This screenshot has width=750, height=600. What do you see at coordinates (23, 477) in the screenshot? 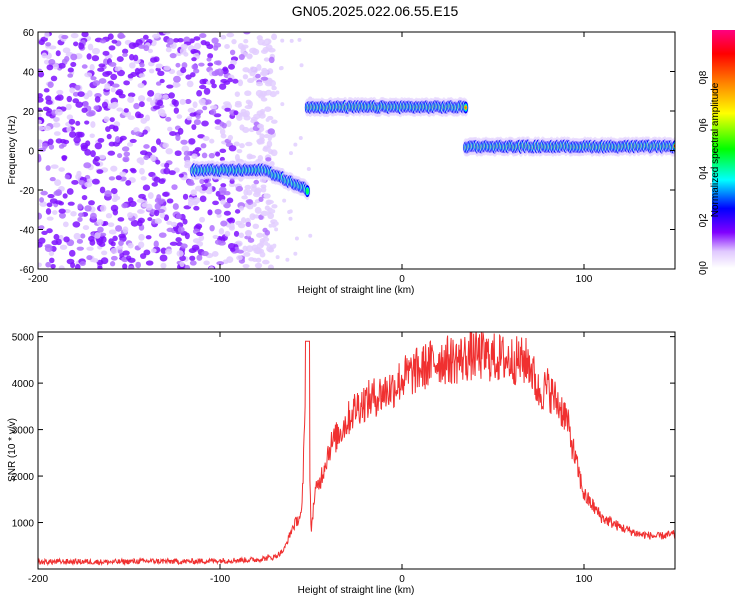
I see `y-tick-label: 2000` at bounding box center [23, 477].